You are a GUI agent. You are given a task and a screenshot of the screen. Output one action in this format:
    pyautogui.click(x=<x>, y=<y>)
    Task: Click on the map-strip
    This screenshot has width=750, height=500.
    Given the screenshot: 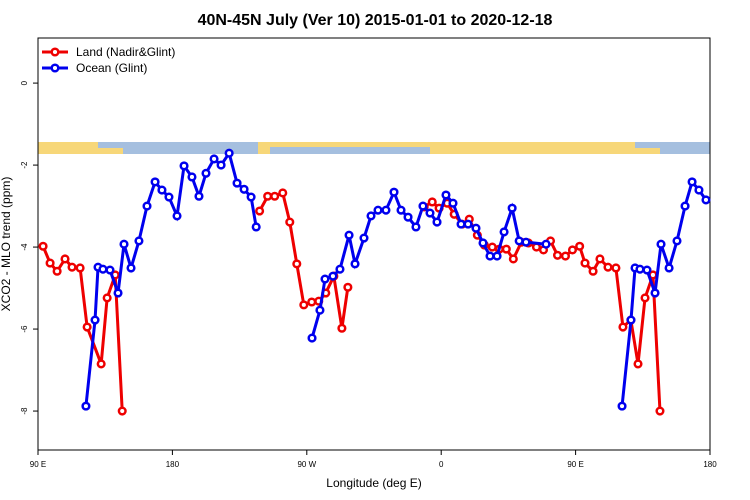 What is the action you would take?
    pyautogui.click(x=374, y=148)
    